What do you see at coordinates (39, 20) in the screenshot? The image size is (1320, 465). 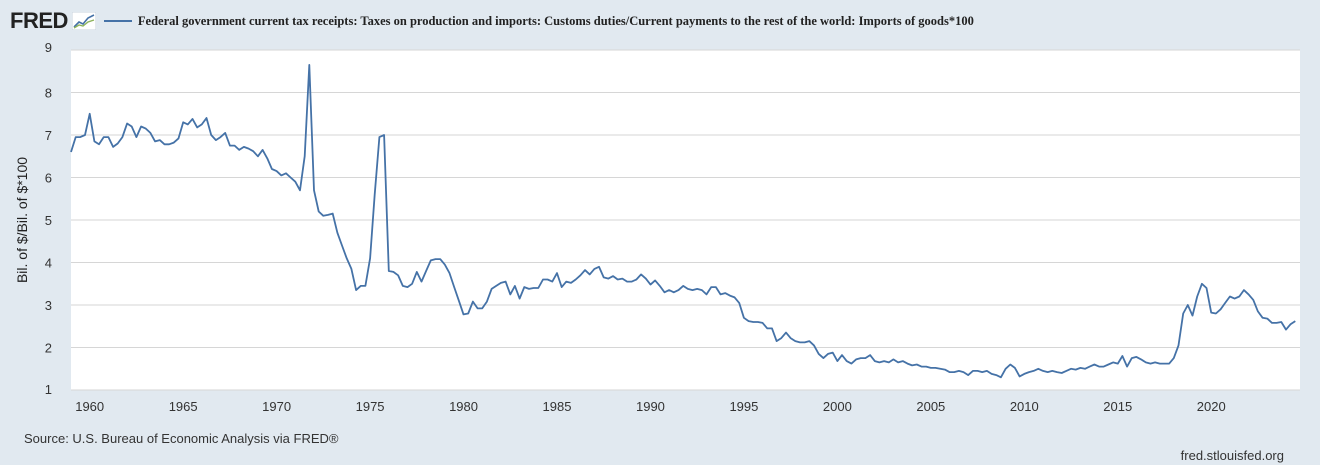 I see `fred-logo: FRED` at bounding box center [39, 20].